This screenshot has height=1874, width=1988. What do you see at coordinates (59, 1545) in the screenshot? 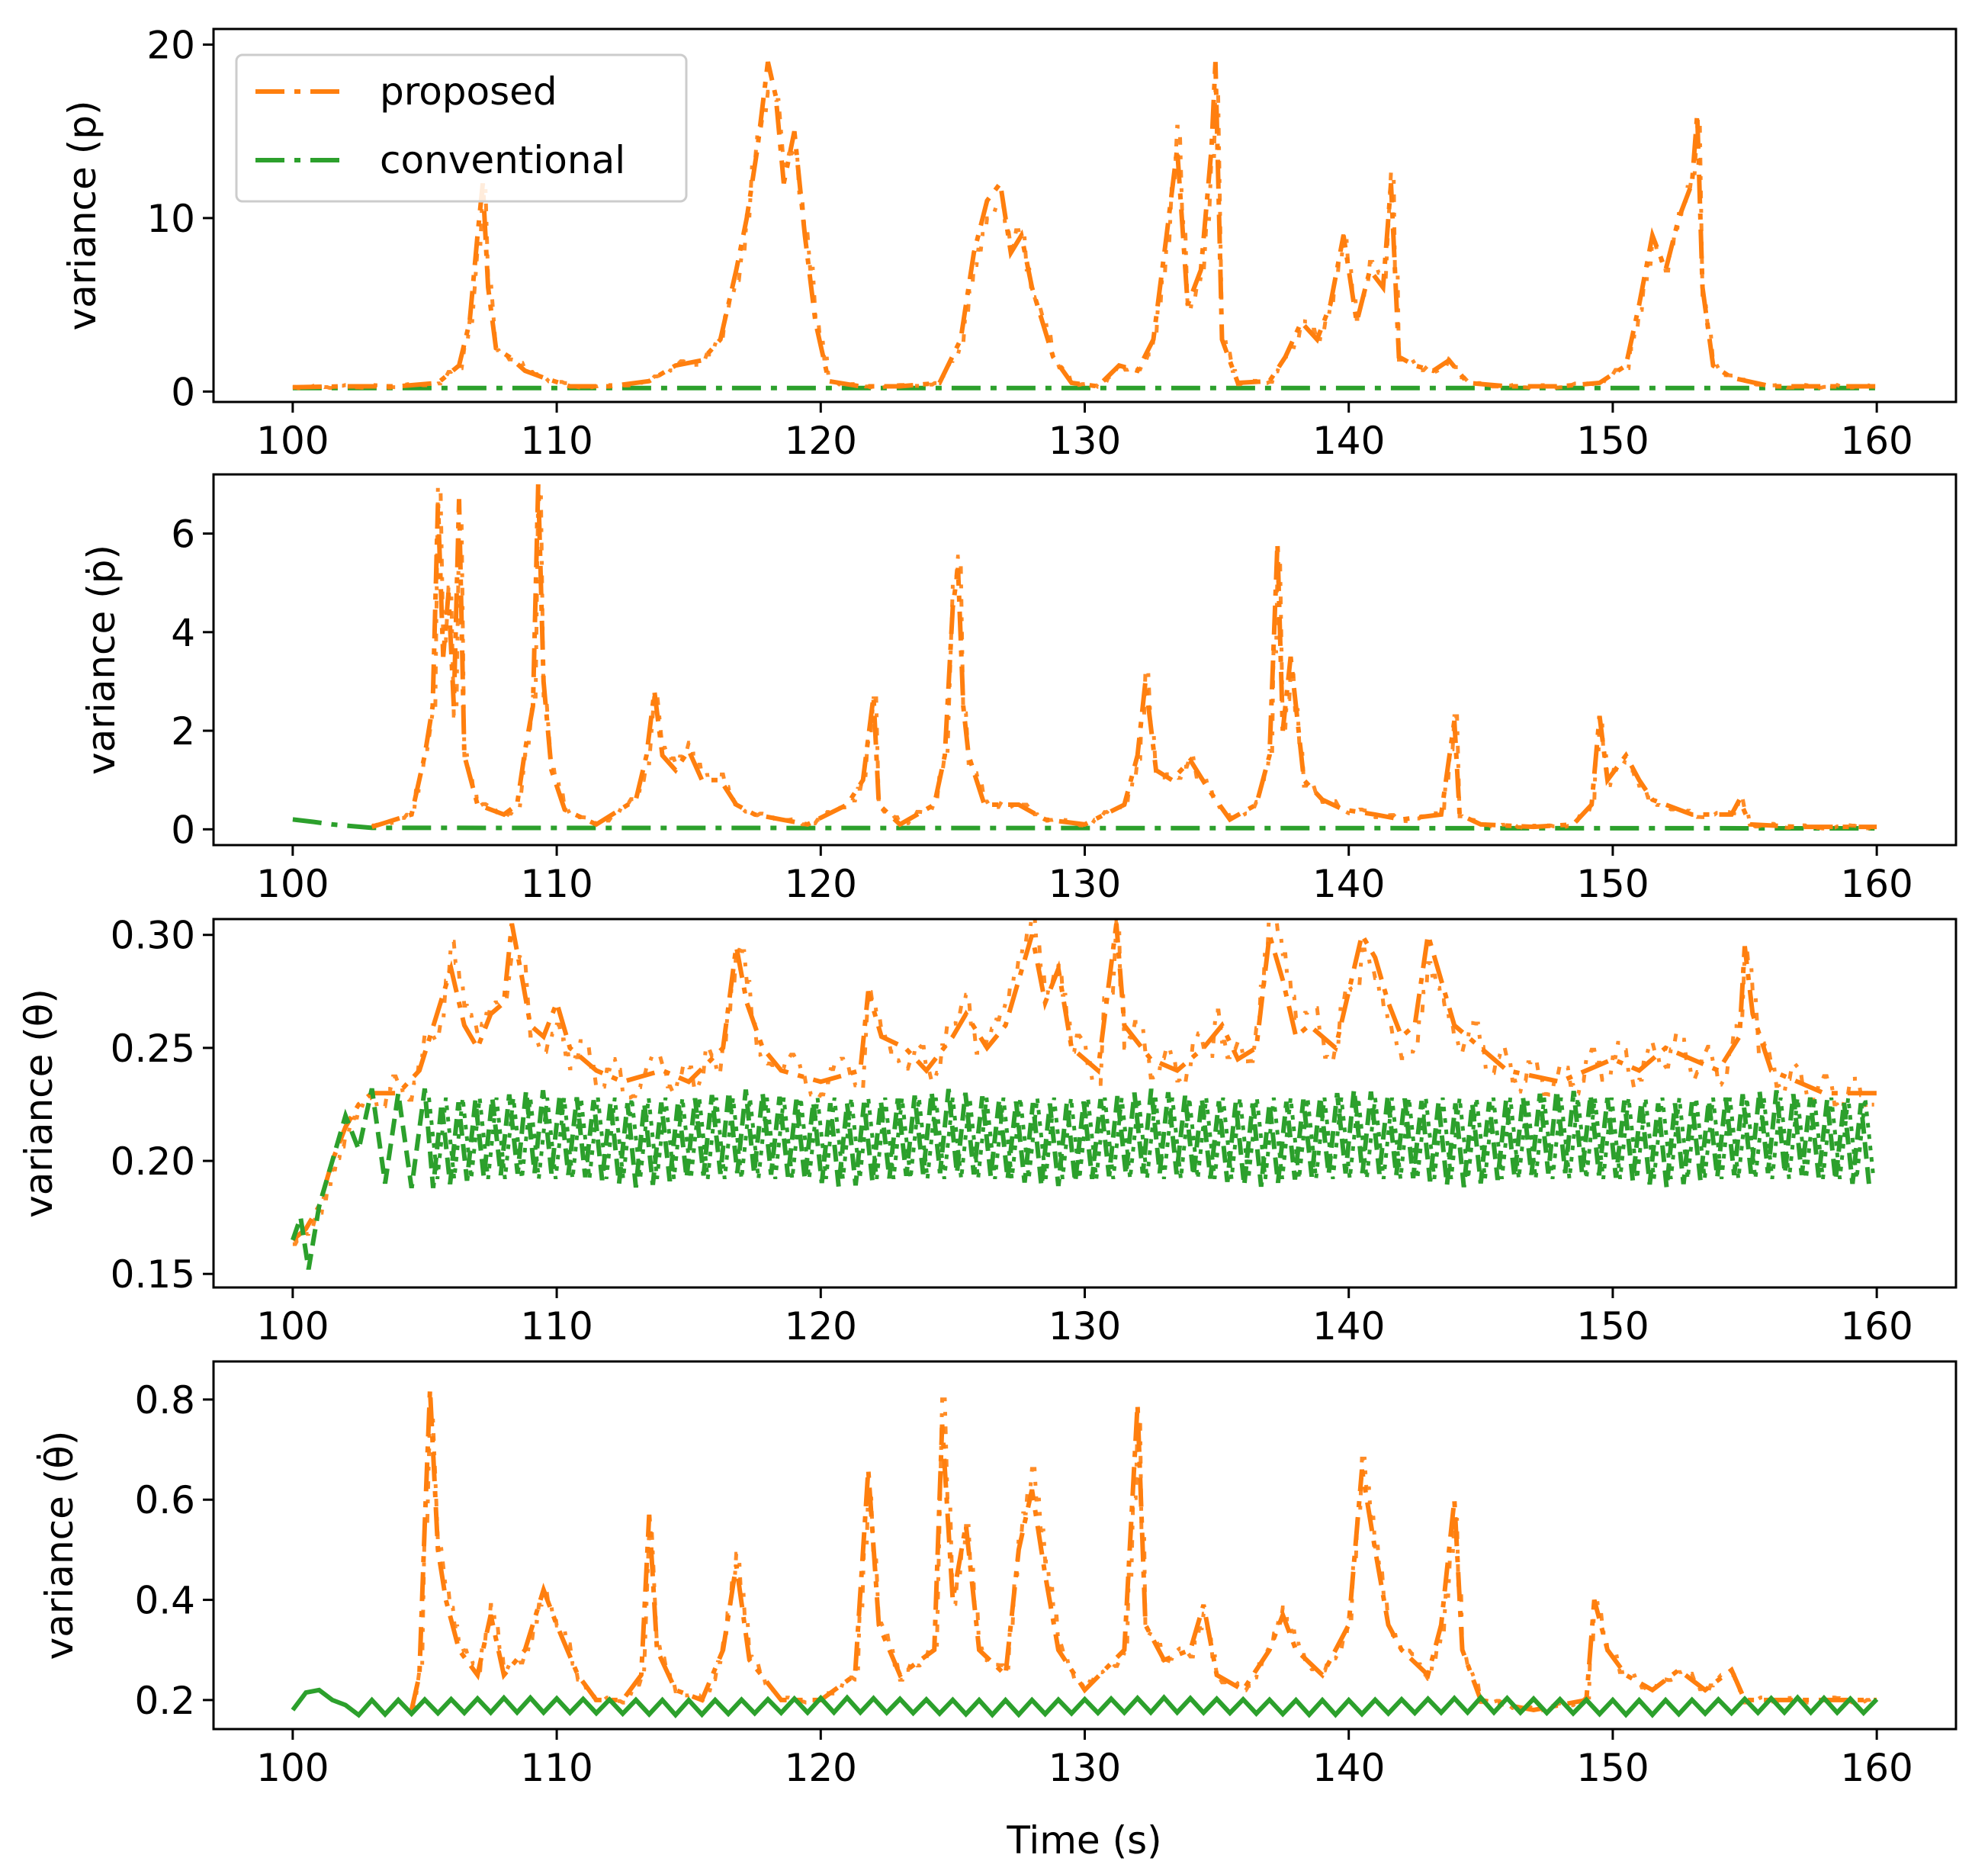
I see `y-axis-label: variance (θ̇)` at bounding box center [59, 1545].